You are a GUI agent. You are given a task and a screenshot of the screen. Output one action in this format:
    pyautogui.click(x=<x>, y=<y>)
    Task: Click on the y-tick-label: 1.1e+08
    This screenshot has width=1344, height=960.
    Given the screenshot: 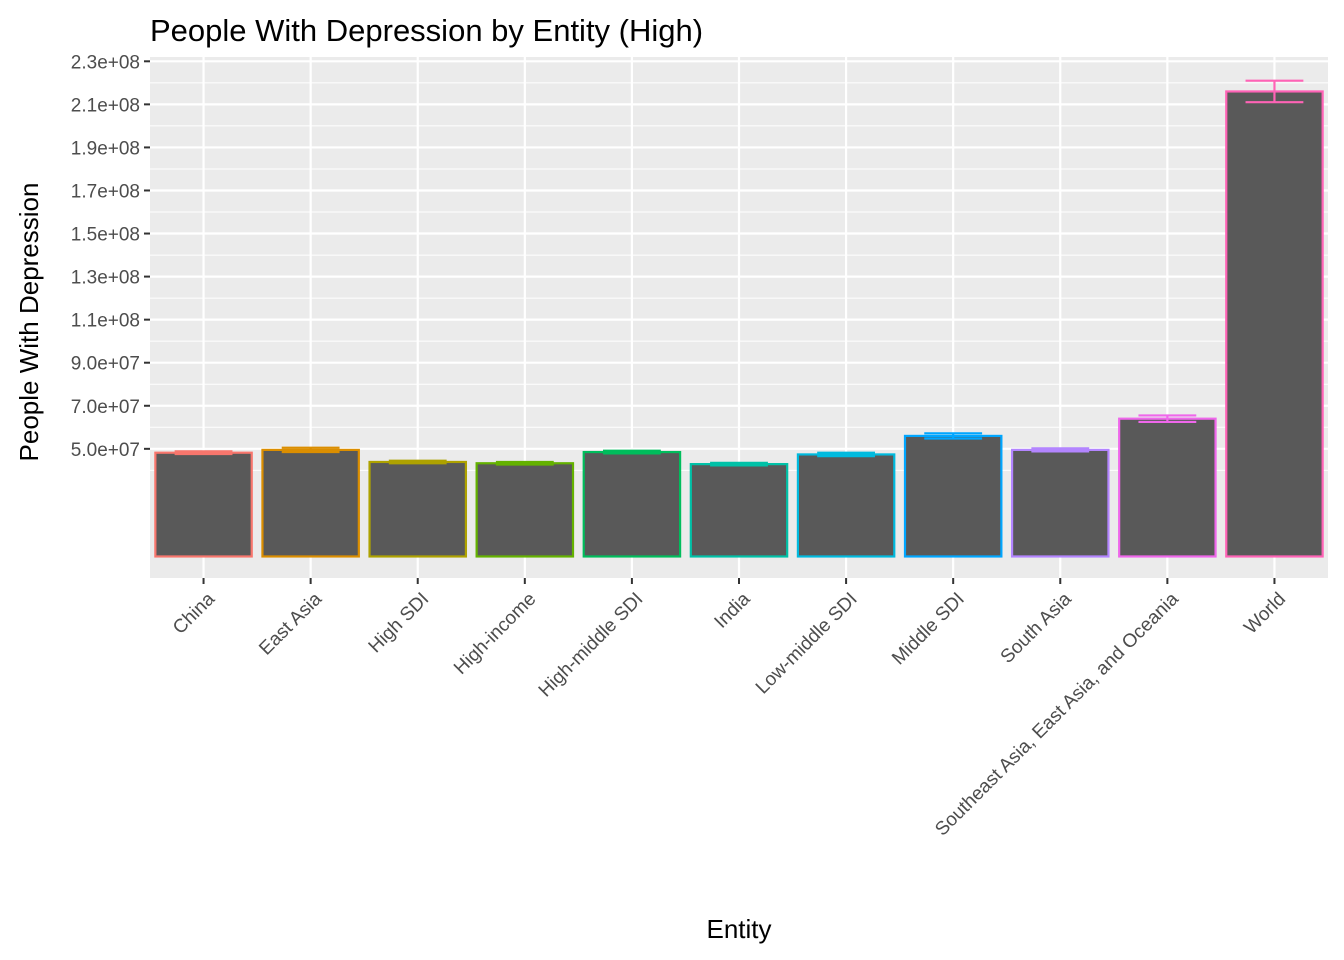 What is the action you would take?
    pyautogui.click(x=105, y=321)
    